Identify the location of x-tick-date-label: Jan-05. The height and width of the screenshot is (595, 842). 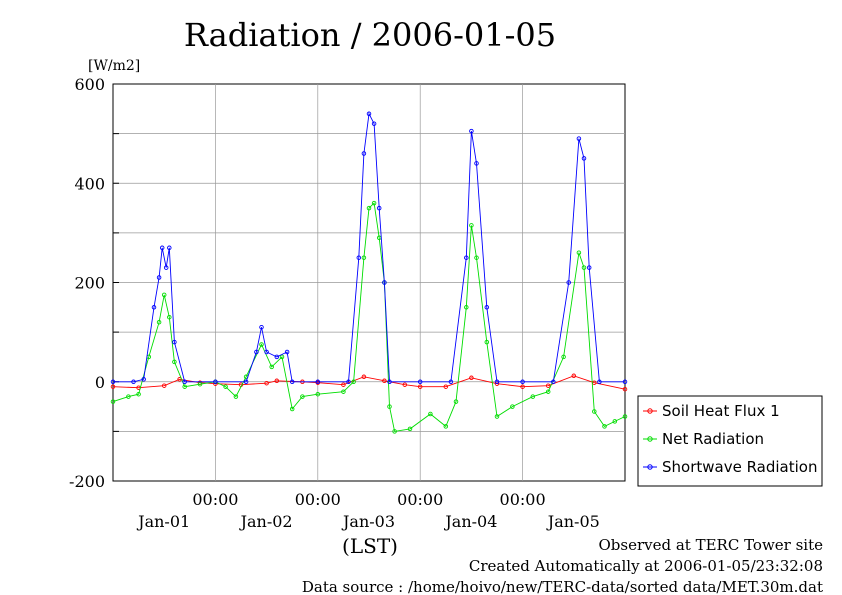
(573, 521).